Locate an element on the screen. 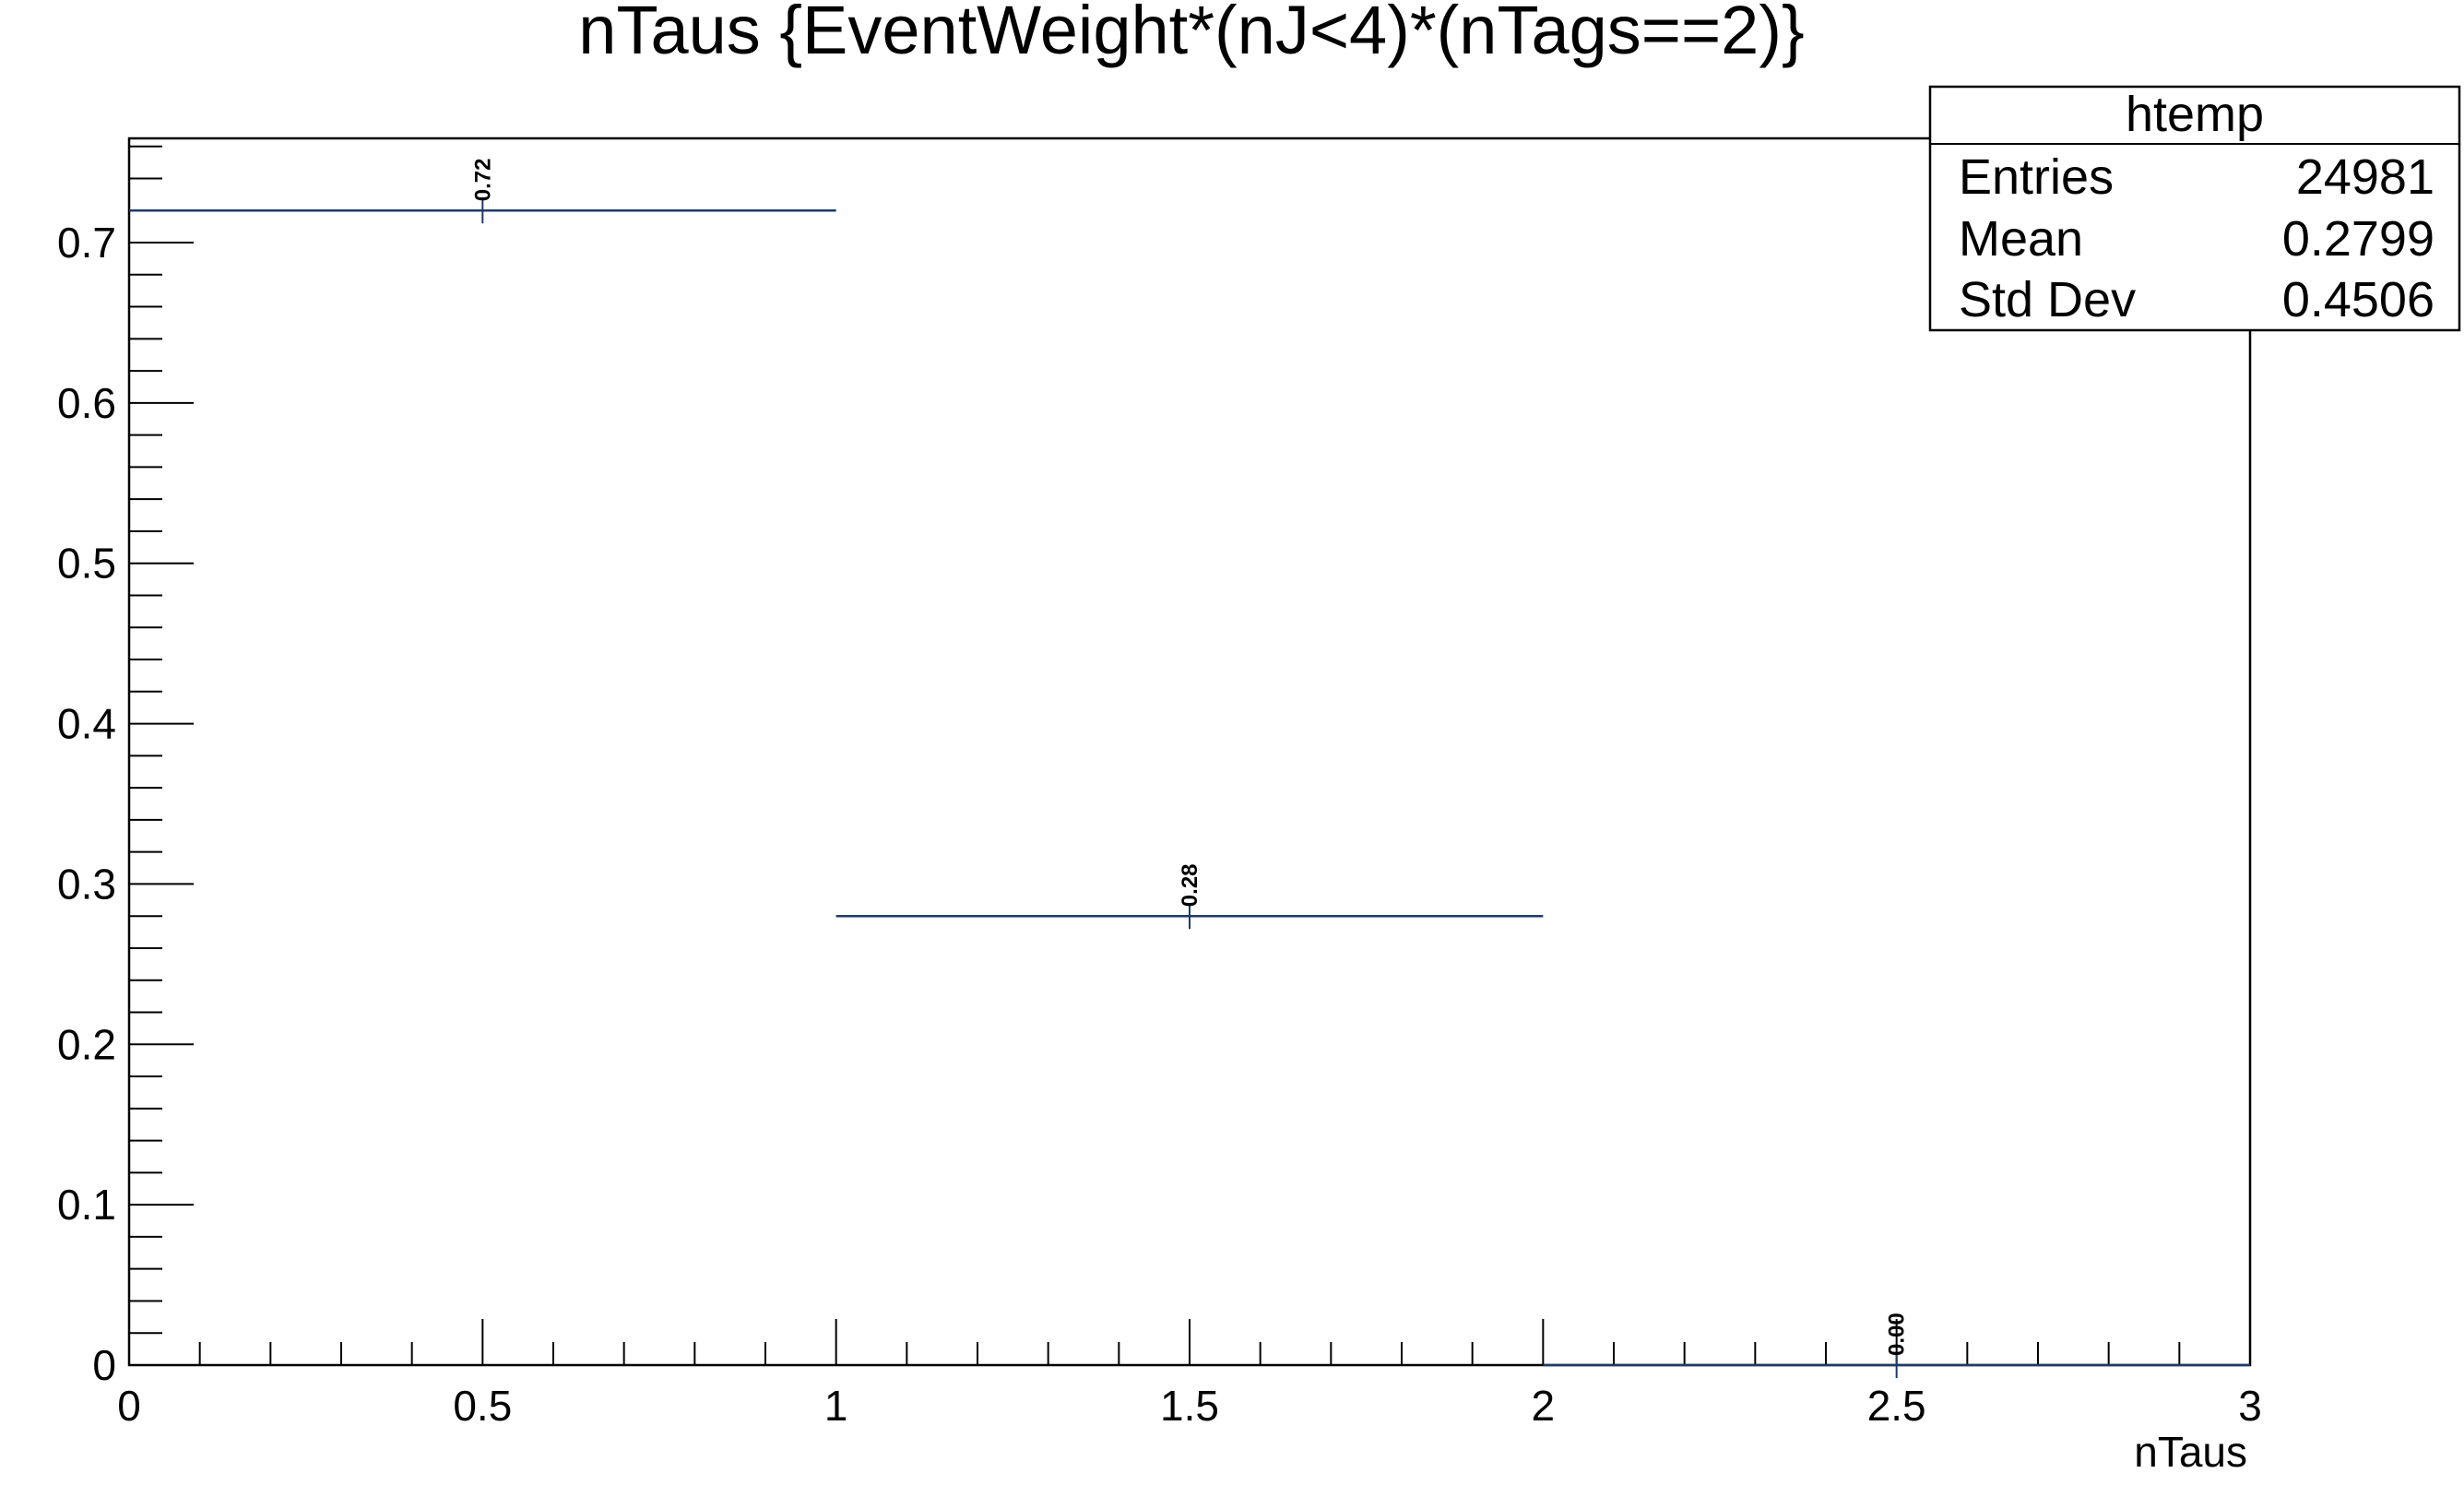 This screenshot has height=1485, width=2464. bar-value-label: 0.28 is located at coordinates (1190, 885).